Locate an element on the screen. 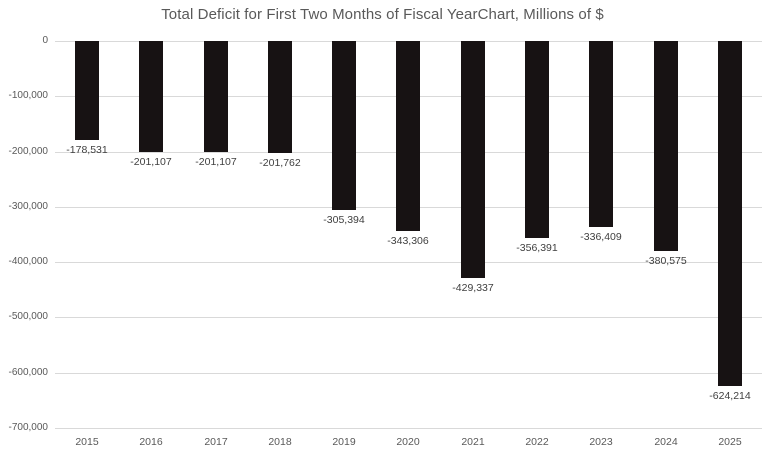 Image resolution: width=765 pixels, height=455 pixels. x-axis-tick-label: 2016 is located at coordinates (151, 442).